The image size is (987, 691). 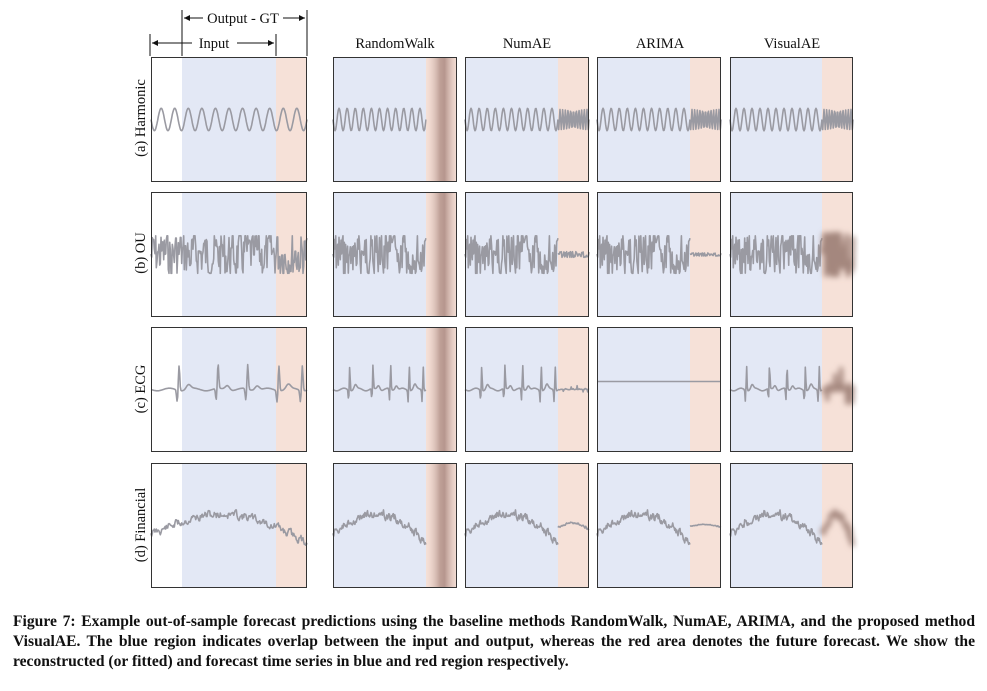 I want to click on row-label-harmonic: (a) Harmonic, so click(x=141, y=118).